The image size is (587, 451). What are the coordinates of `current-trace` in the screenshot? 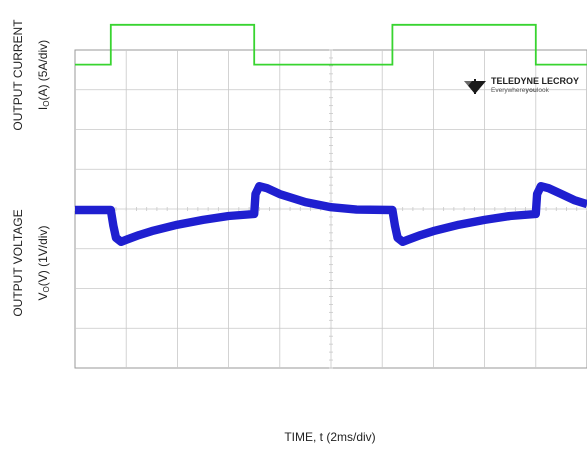 It's located at (331, 44).